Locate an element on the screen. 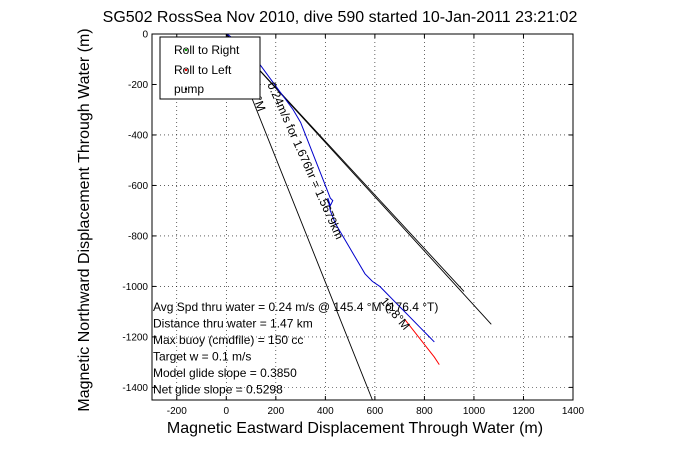 The image size is (681, 454). y-tick-label: 0 is located at coordinates (145, 35).